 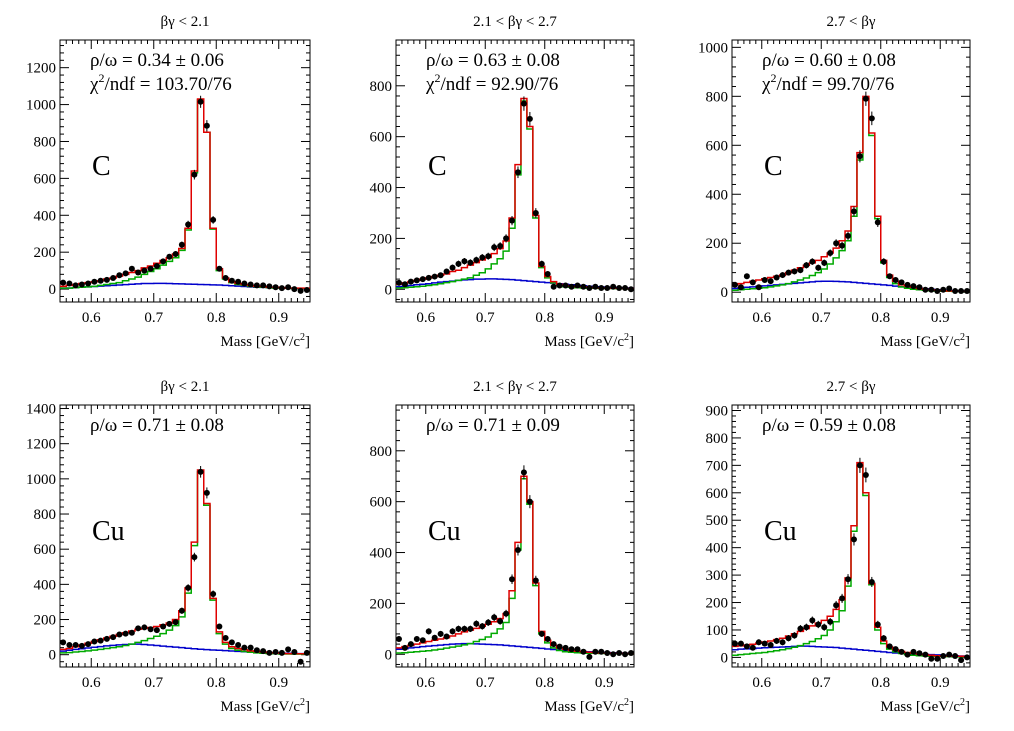 I want to click on material-label: Cu, so click(x=444, y=531).